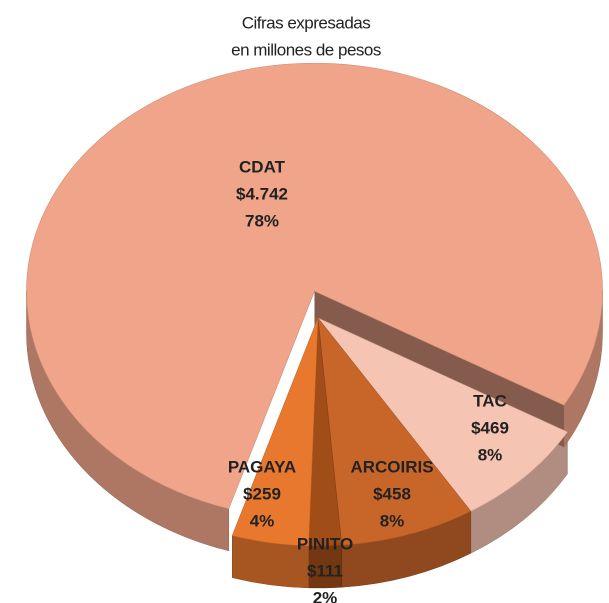 This screenshot has height=603, width=609. What do you see at coordinates (306, 49) in the screenshot?
I see `chart-title: en millones de pesos` at bounding box center [306, 49].